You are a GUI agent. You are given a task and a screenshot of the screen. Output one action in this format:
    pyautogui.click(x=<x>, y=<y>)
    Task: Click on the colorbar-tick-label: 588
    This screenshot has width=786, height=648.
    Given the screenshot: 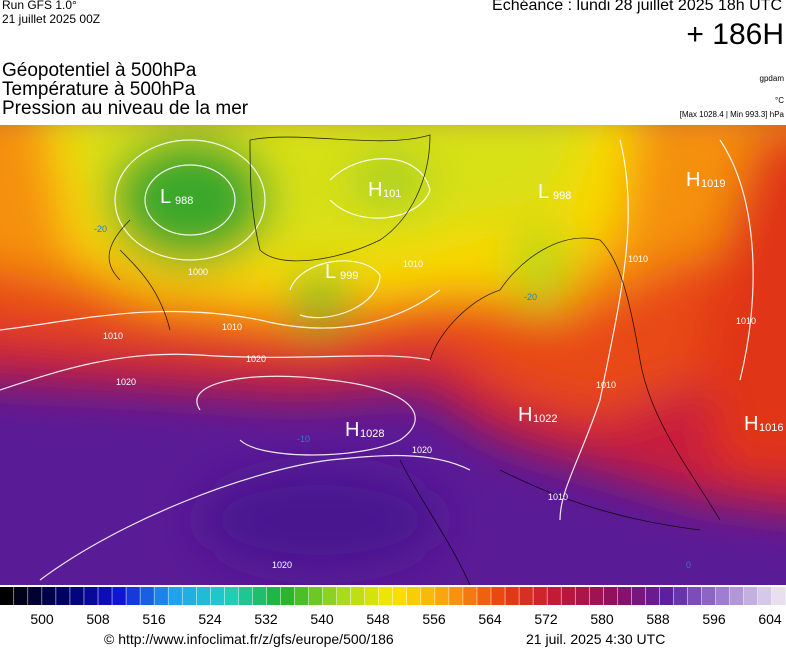 What is the action you would take?
    pyautogui.click(x=658, y=619)
    